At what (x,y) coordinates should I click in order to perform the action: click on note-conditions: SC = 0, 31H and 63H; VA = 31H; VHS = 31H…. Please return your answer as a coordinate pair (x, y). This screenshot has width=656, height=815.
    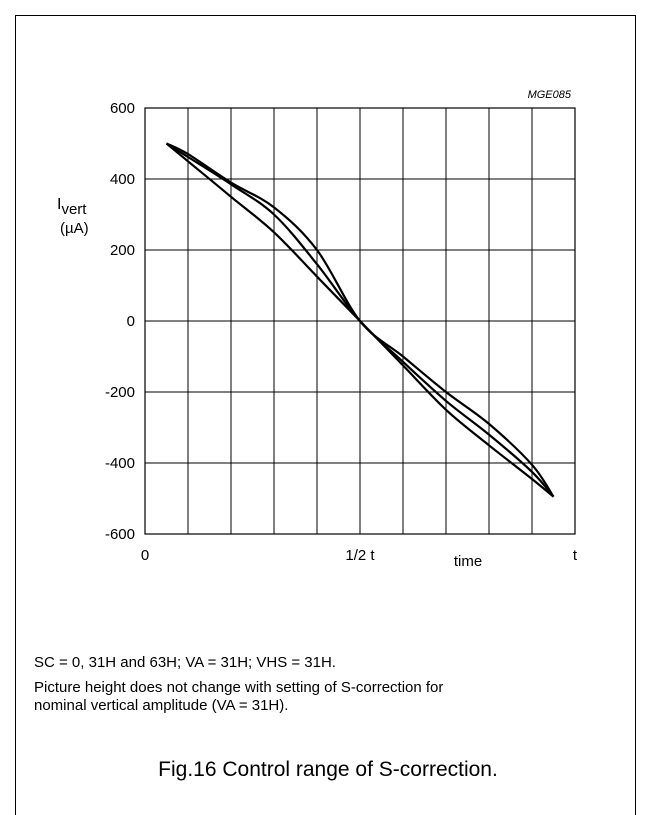
    Looking at the image, I should click on (185, 662).